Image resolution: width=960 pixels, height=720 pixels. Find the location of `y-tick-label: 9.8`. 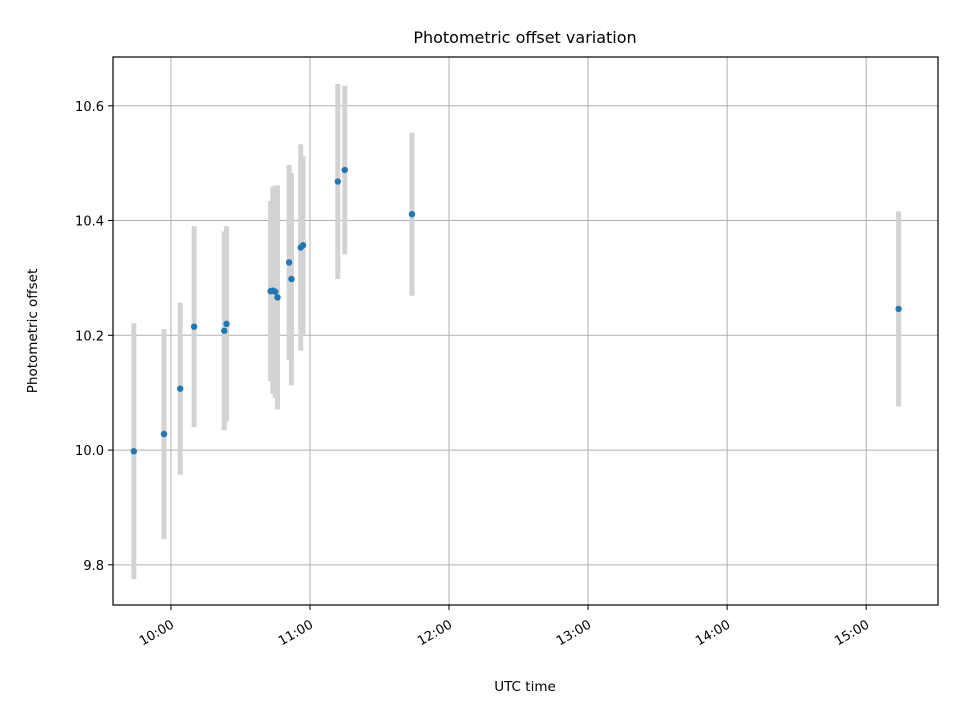

y-tick-label: 9.8 is located at coordinates (93, 566).